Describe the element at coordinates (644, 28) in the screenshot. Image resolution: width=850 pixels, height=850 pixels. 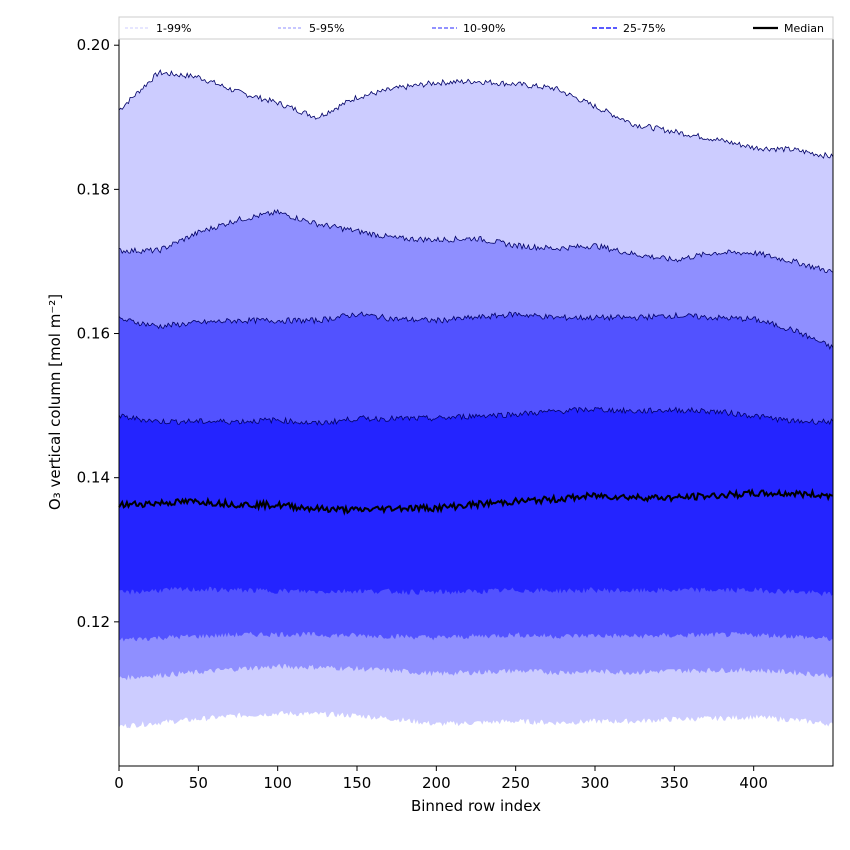
I see `legend-label-4: 25-75%` at that location.